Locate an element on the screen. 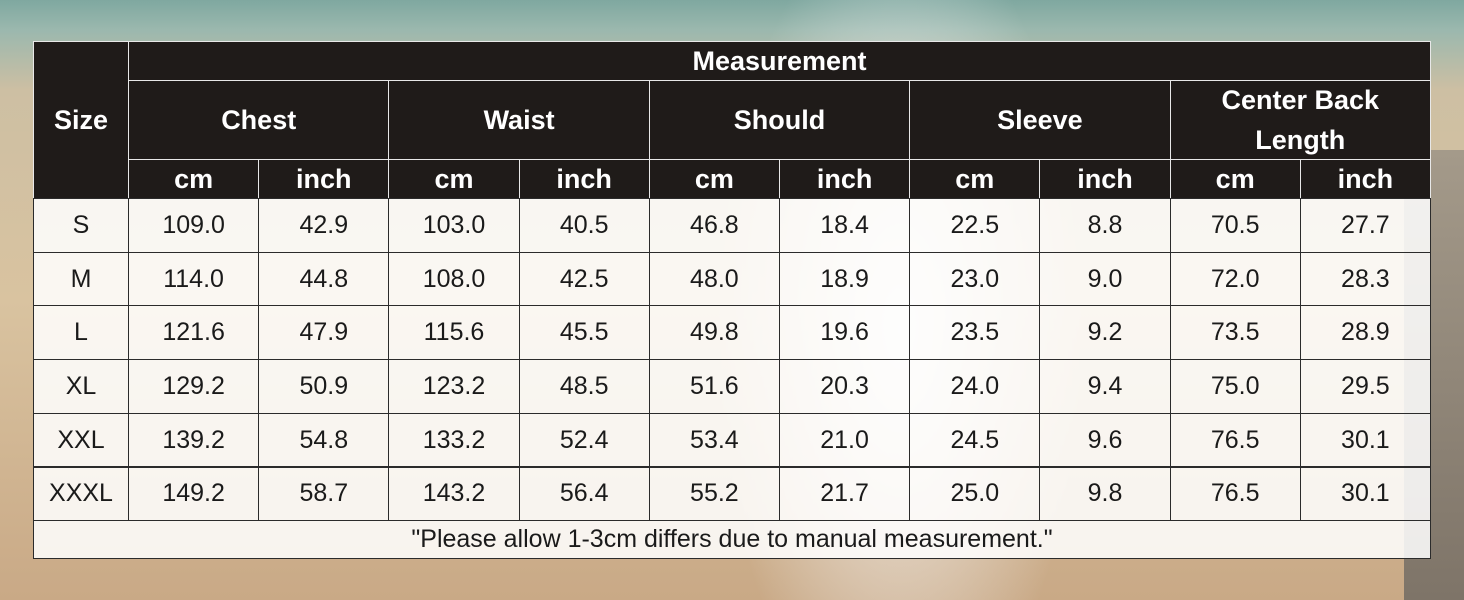 This screenshot has width=1464, height=600. value-cell: 51.6 is located at coordinates (714, 386).